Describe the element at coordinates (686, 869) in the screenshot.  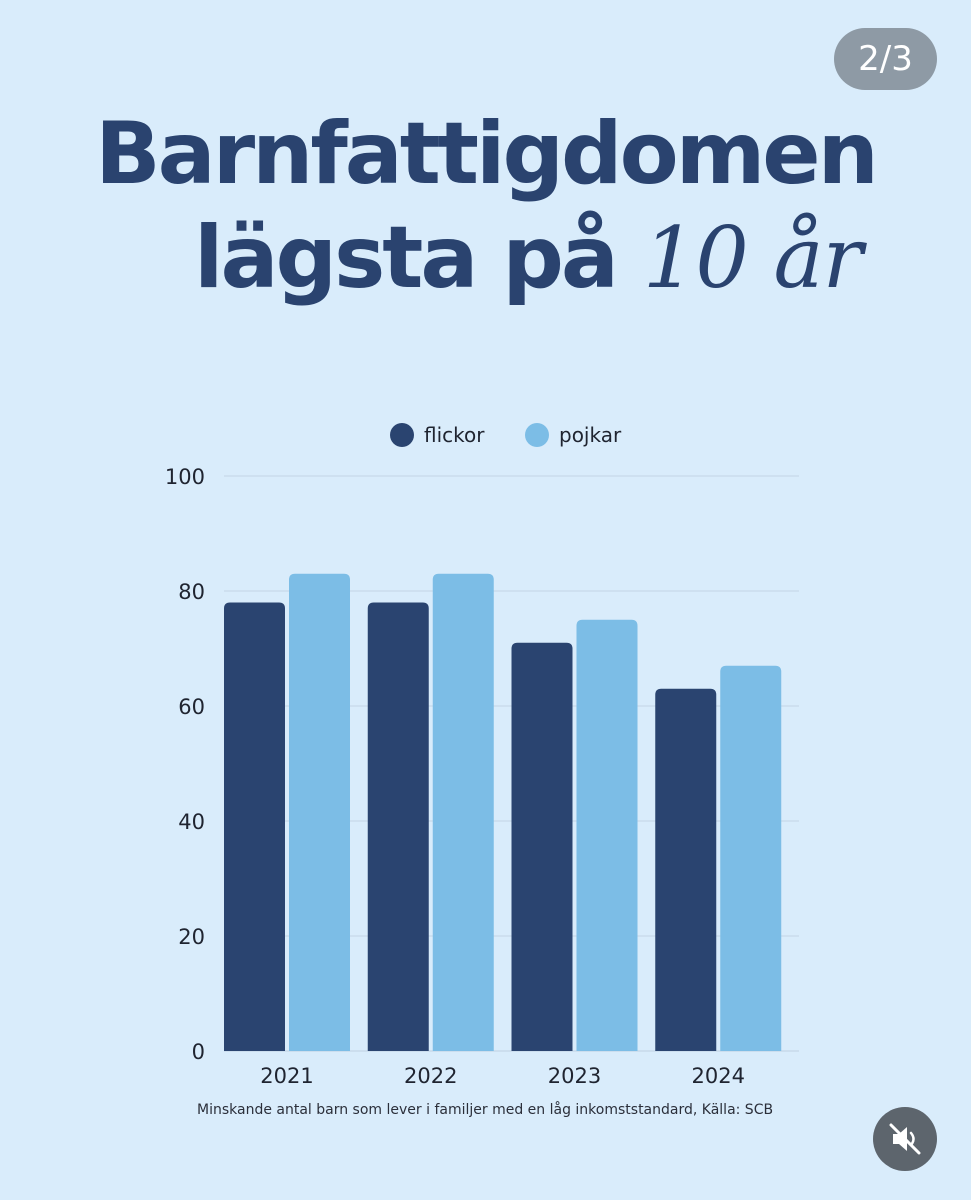
I see `bar-flickor-2024` at that location.